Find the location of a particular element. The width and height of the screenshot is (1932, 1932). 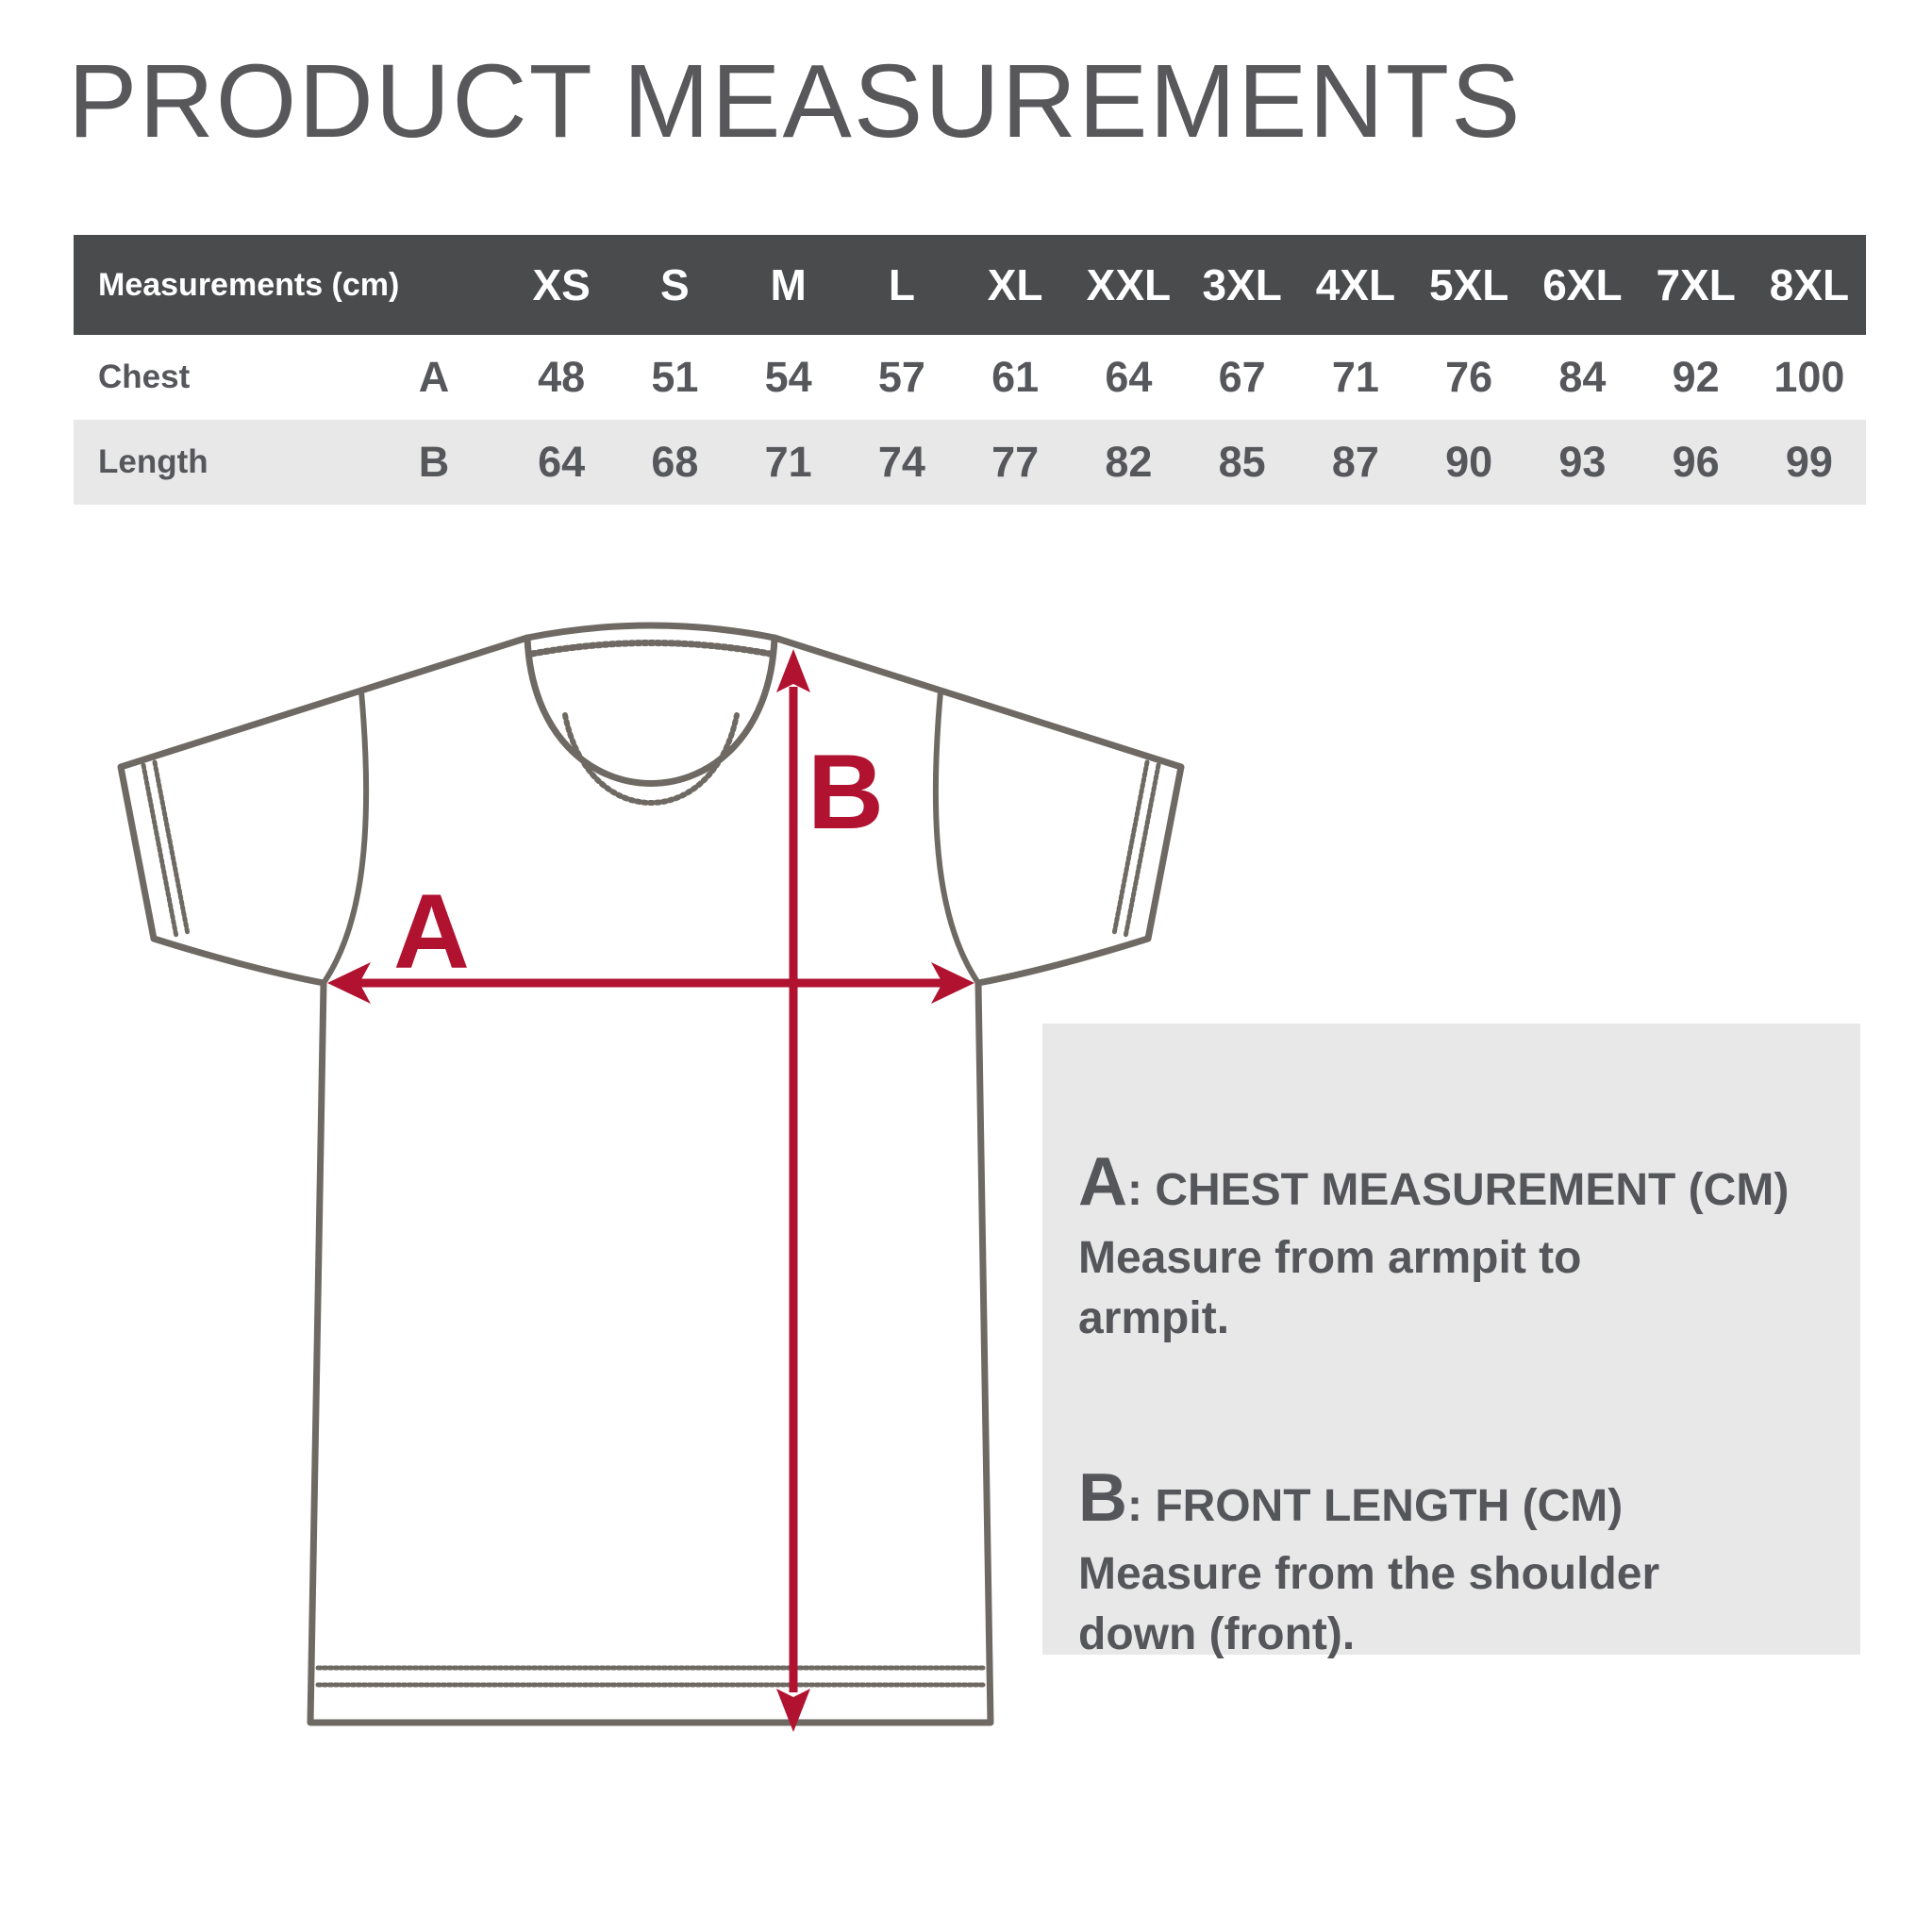

column-header-size-6xl: 6XL is located at coordinates (1582, 285).